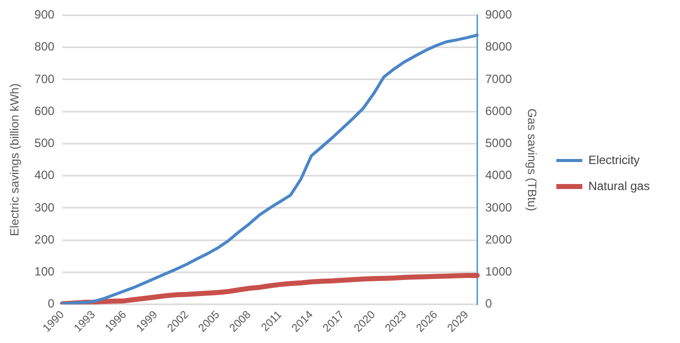 The image size is (680, 343). I want to click on y2-tick-label: 0, so click(488, 303).